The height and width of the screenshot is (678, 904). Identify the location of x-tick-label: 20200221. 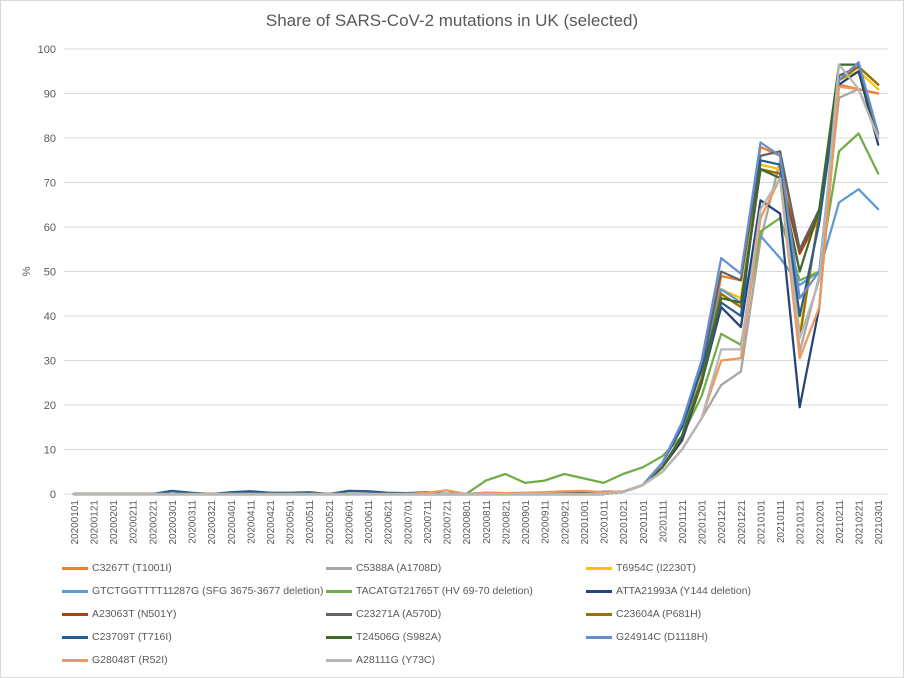
(153, 522).